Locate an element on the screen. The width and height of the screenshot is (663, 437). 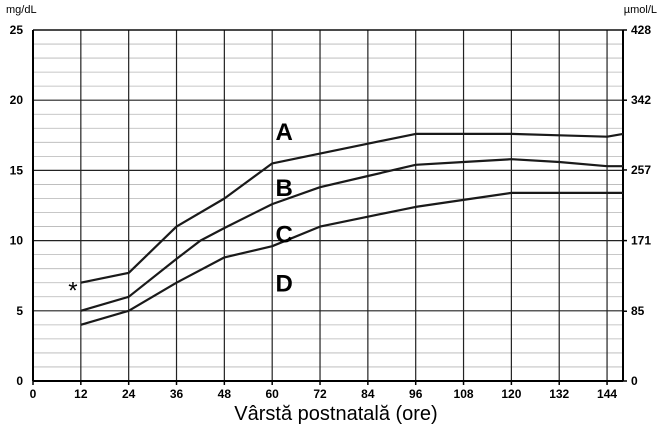
y-axis-unit-right: µmol/L is located at coordinates (640, 10).